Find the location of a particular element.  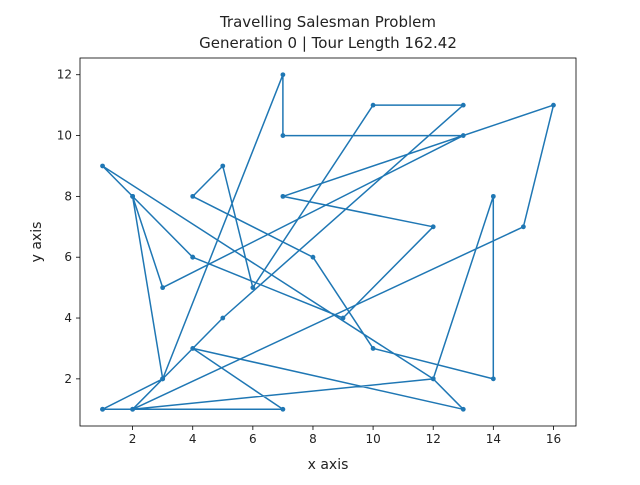

chart-title: Travelling Salesman Problem is located at coordinates (327, 22).